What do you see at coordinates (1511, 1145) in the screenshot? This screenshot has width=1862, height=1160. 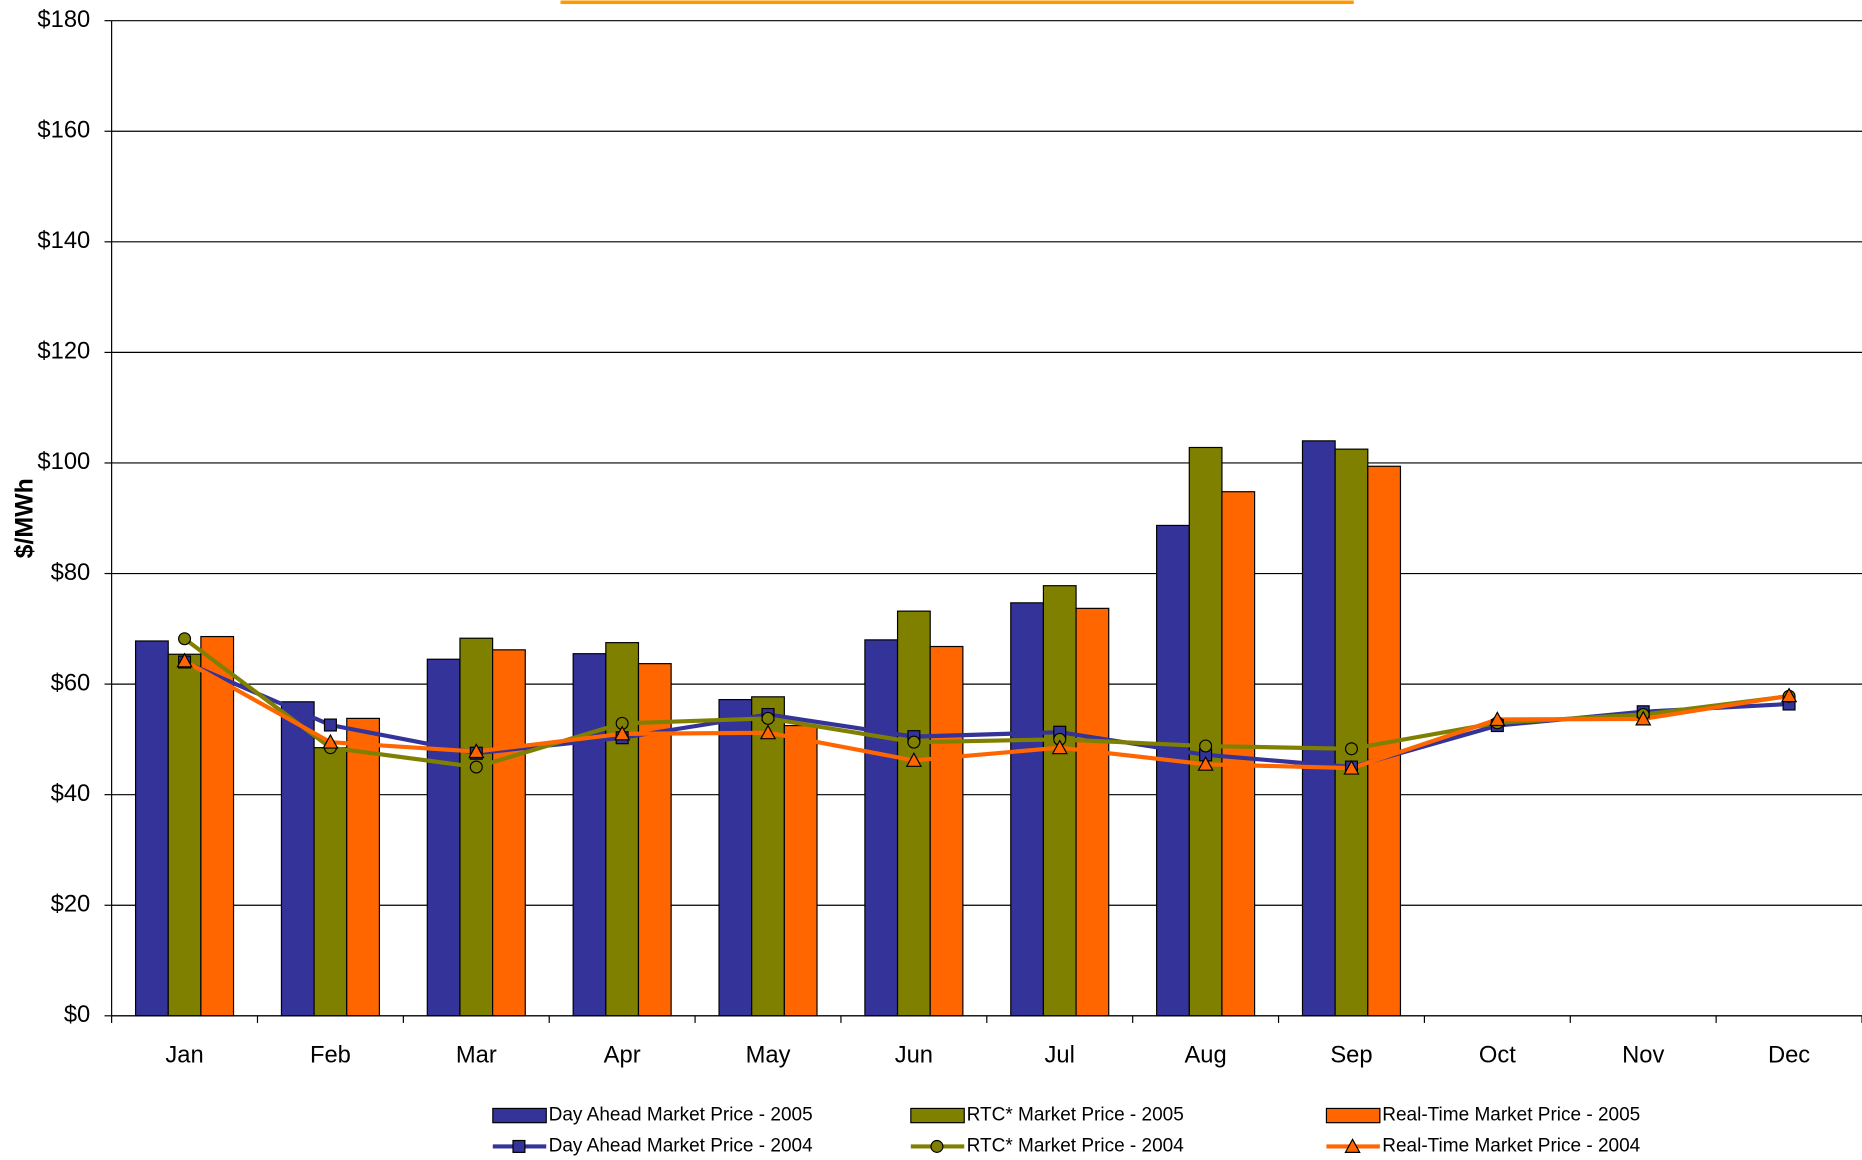 I see `legend-label: Real-Time Market Price - 2004` at bounding box center [1511, 1145].